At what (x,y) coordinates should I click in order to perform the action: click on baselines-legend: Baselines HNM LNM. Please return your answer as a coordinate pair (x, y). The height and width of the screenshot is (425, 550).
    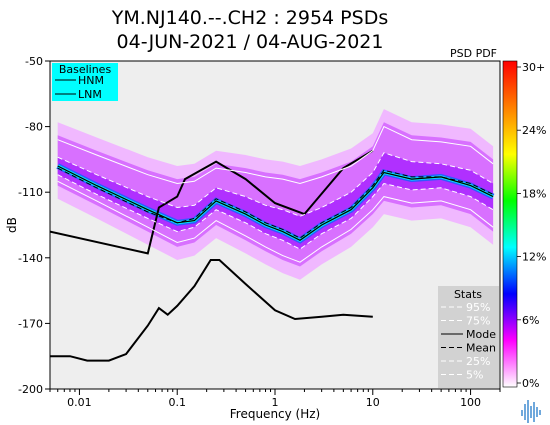
    Looking at the image, I should click on (85, 82).